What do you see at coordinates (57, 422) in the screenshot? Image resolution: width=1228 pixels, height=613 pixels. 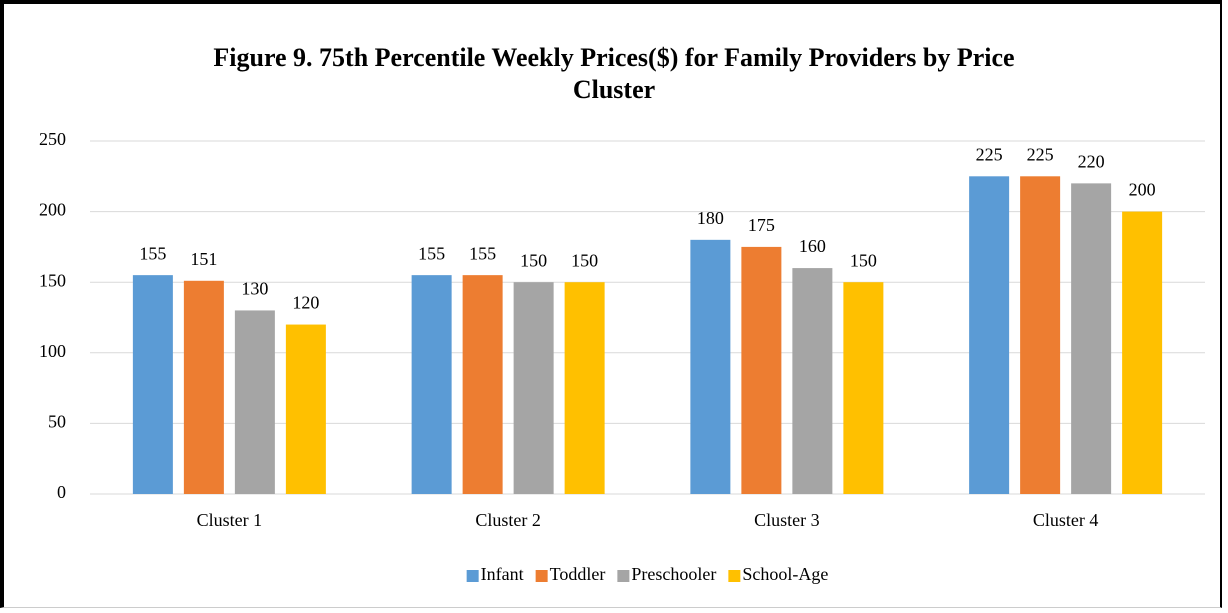 I see `y-tick-label: 50` at bounding box center [57, 422].